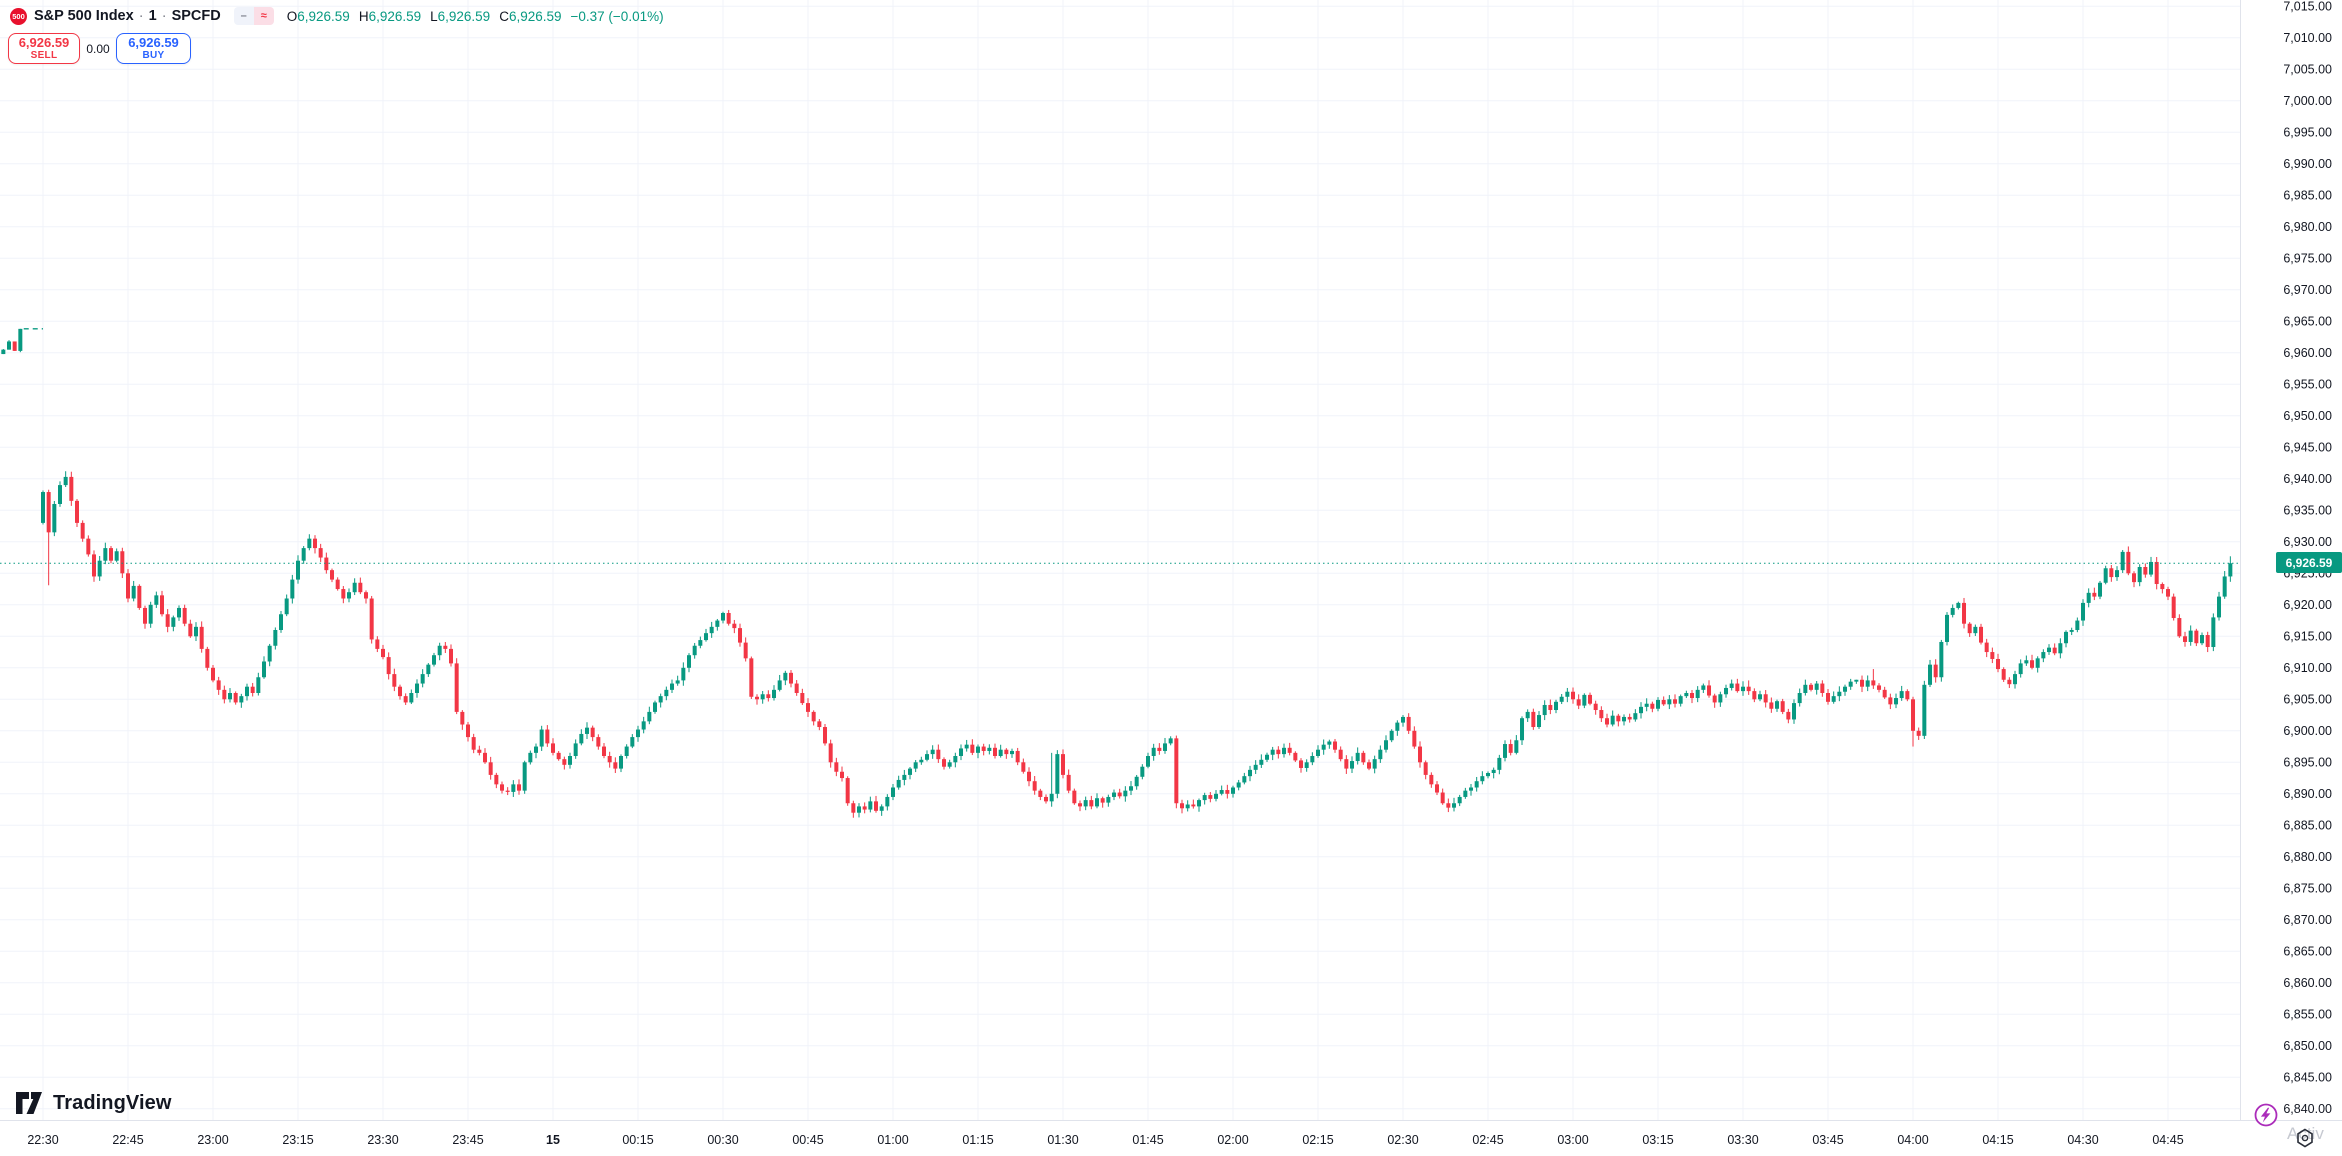  I want to click on price-axis-label: 6,875.00, so click(2307, 889).